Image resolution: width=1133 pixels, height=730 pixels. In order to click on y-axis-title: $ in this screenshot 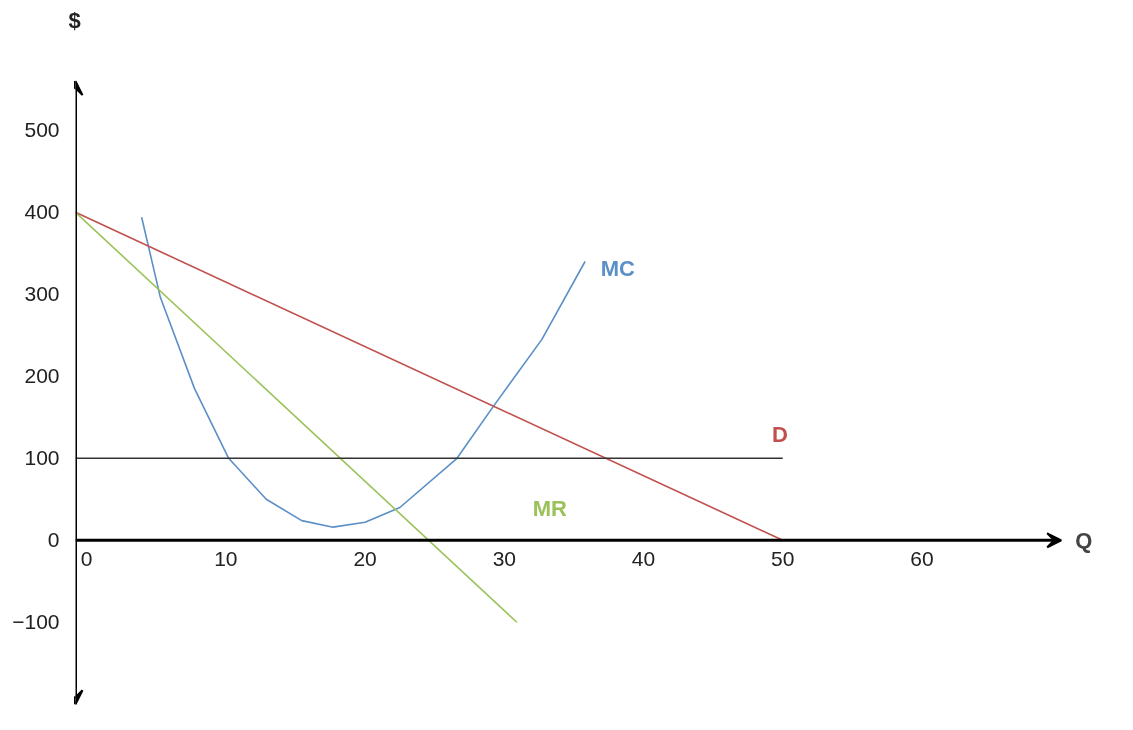, I will do `click(74, 20)`.